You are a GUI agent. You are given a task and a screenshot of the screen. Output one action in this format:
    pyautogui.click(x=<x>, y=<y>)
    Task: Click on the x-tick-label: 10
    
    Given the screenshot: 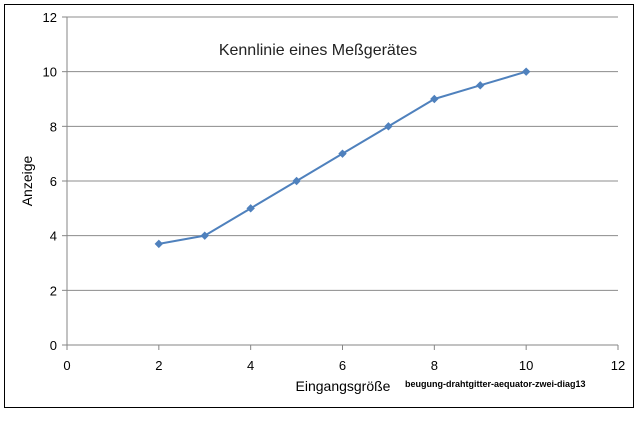 What is the action you would take?
    pyautogui.click(x=526, y=365)
    